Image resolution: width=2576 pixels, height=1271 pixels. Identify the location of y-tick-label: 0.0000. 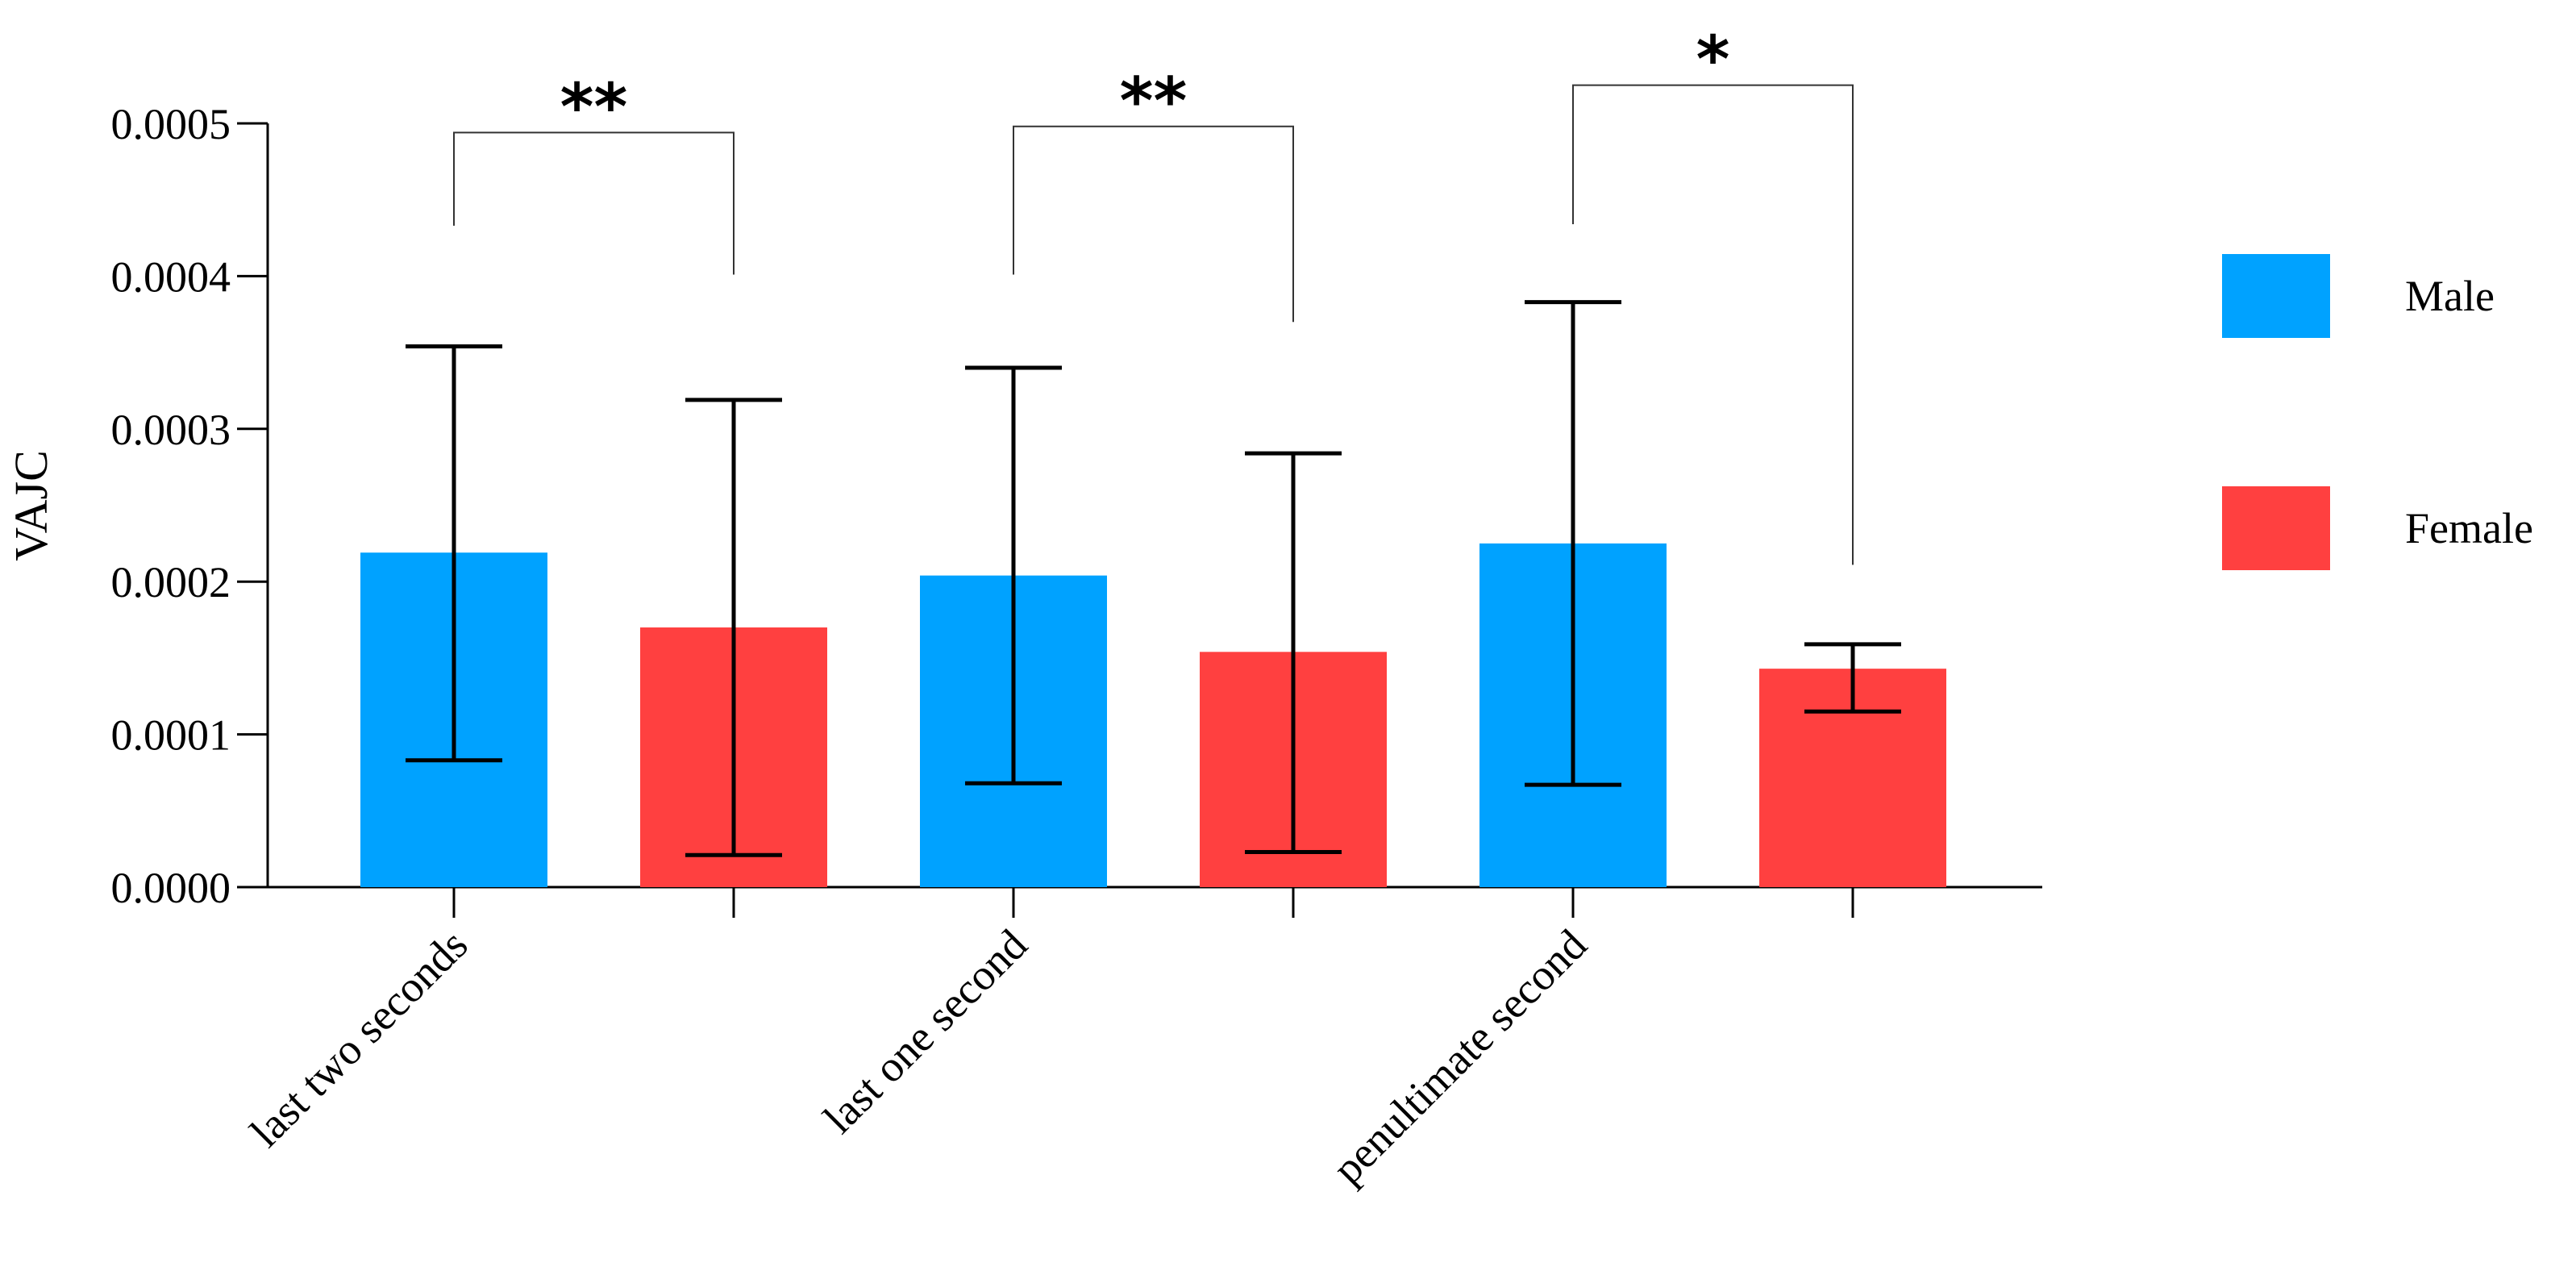
(171, 888).